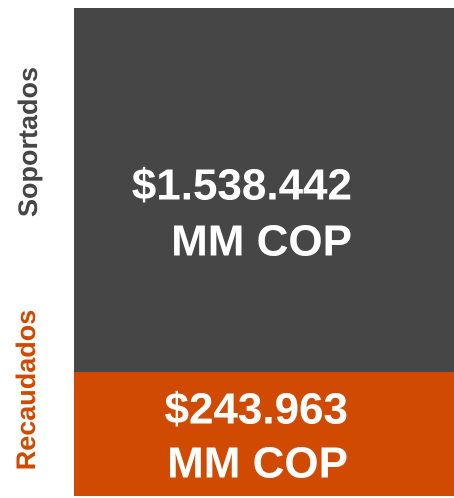 The height and width of the screenshot is (498, 454). What do you see at coordinates (28, 142) in the screenshot?
I see `soportados-label: Soportados` at bounding box center [28, 142].